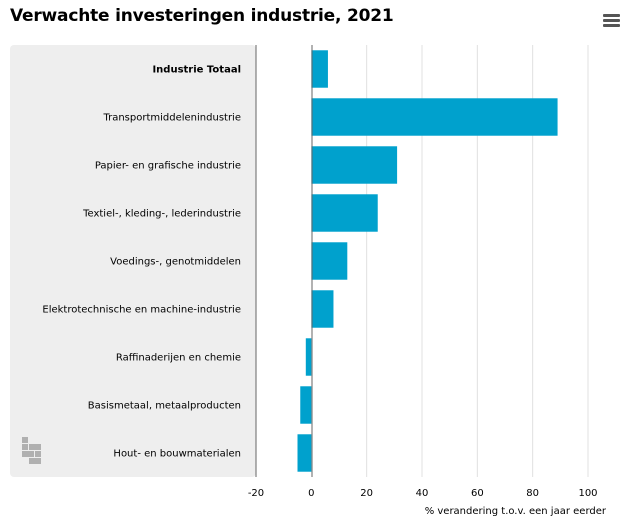 This screenshot has width=624, height=524. Describe the element at coordinates (31, 450) in the screenshot. I see `cbs-logo-icon` at that location.